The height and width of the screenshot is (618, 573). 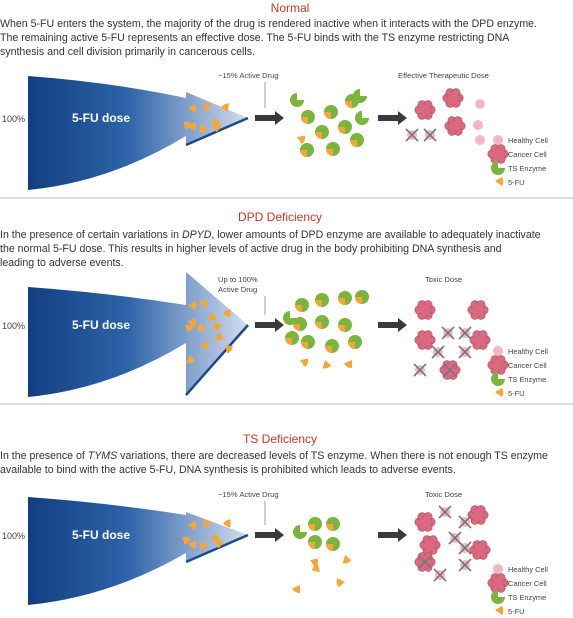 What do you see at coordinates (290, 8) in the screenshot?
I see `panel-title: Normal` at bounding box center [290, 8].